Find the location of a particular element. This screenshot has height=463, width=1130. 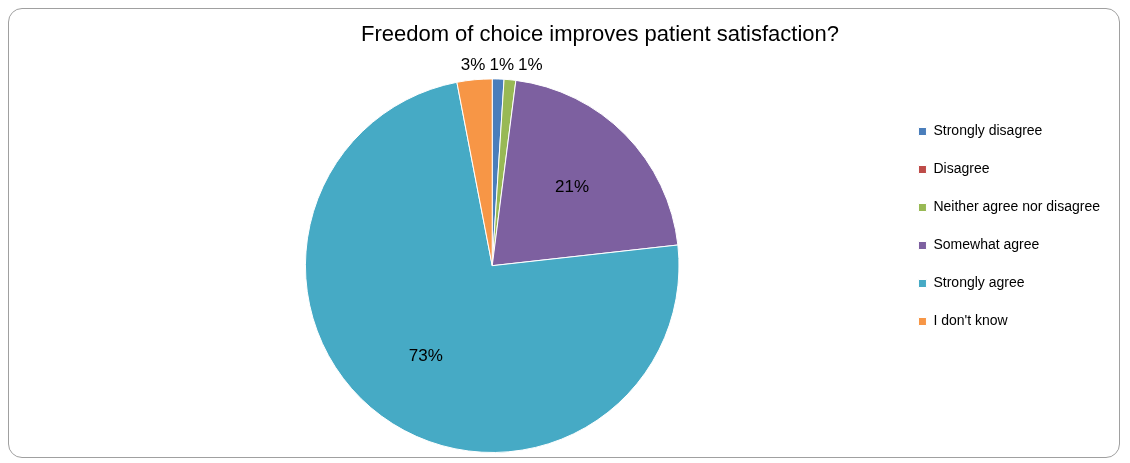

legend-label: Somewhat agree is located at coordinates (986, 244).